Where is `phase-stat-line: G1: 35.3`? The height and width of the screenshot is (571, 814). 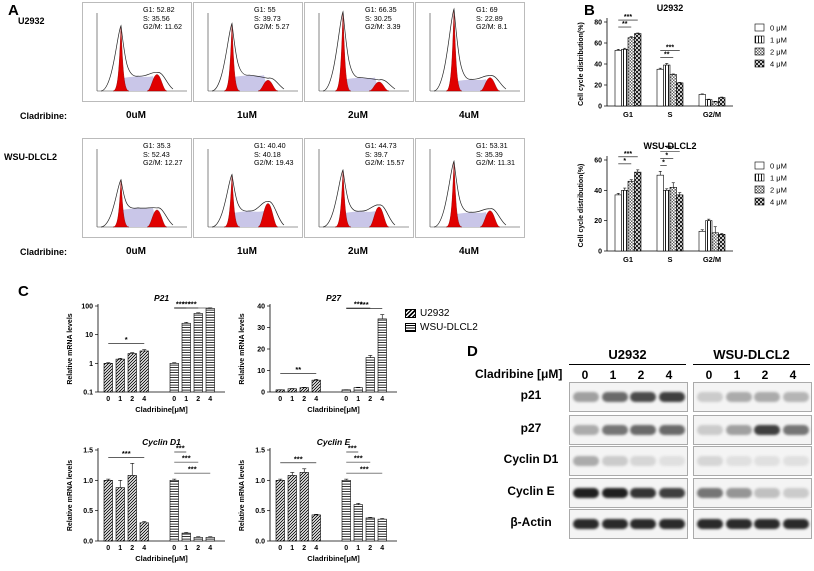 phase-stat-line: G1: 35.3 is located at coordinates (157, 145).